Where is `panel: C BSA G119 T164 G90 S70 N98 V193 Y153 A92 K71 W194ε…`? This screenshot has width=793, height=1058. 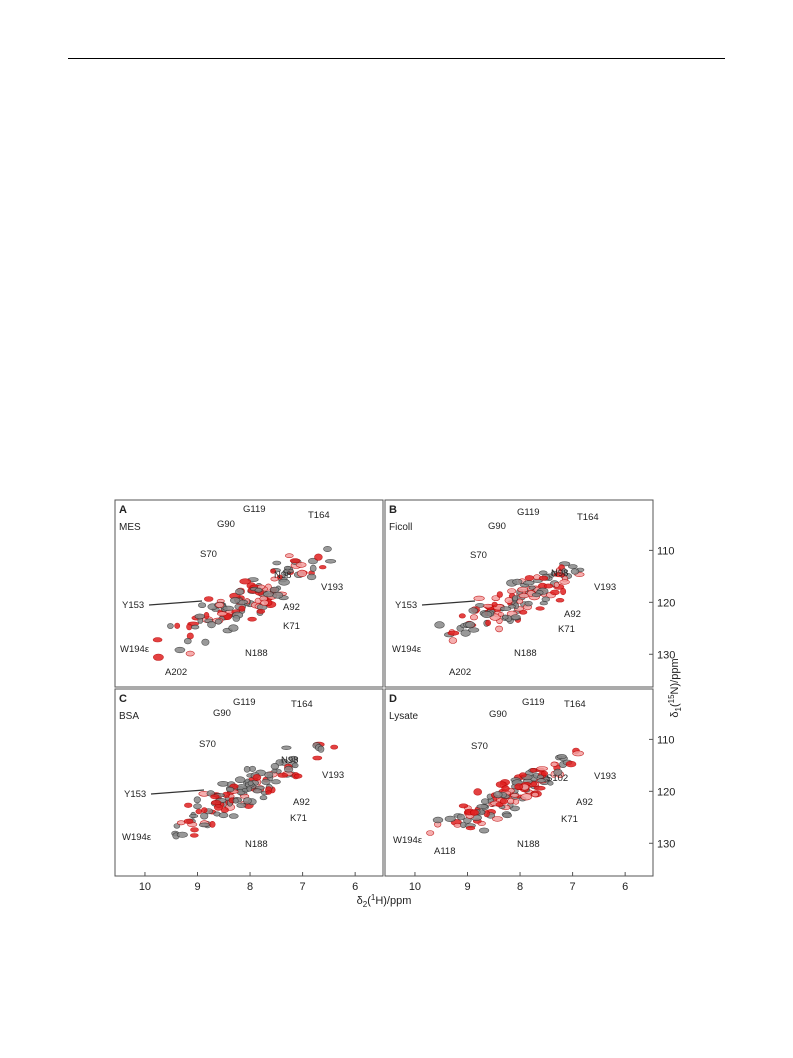 panel: C BSA G119 T164 G90 S70 N98 V193 Y153 A92 K71 W194ε… is located at coordinates (249, 790).